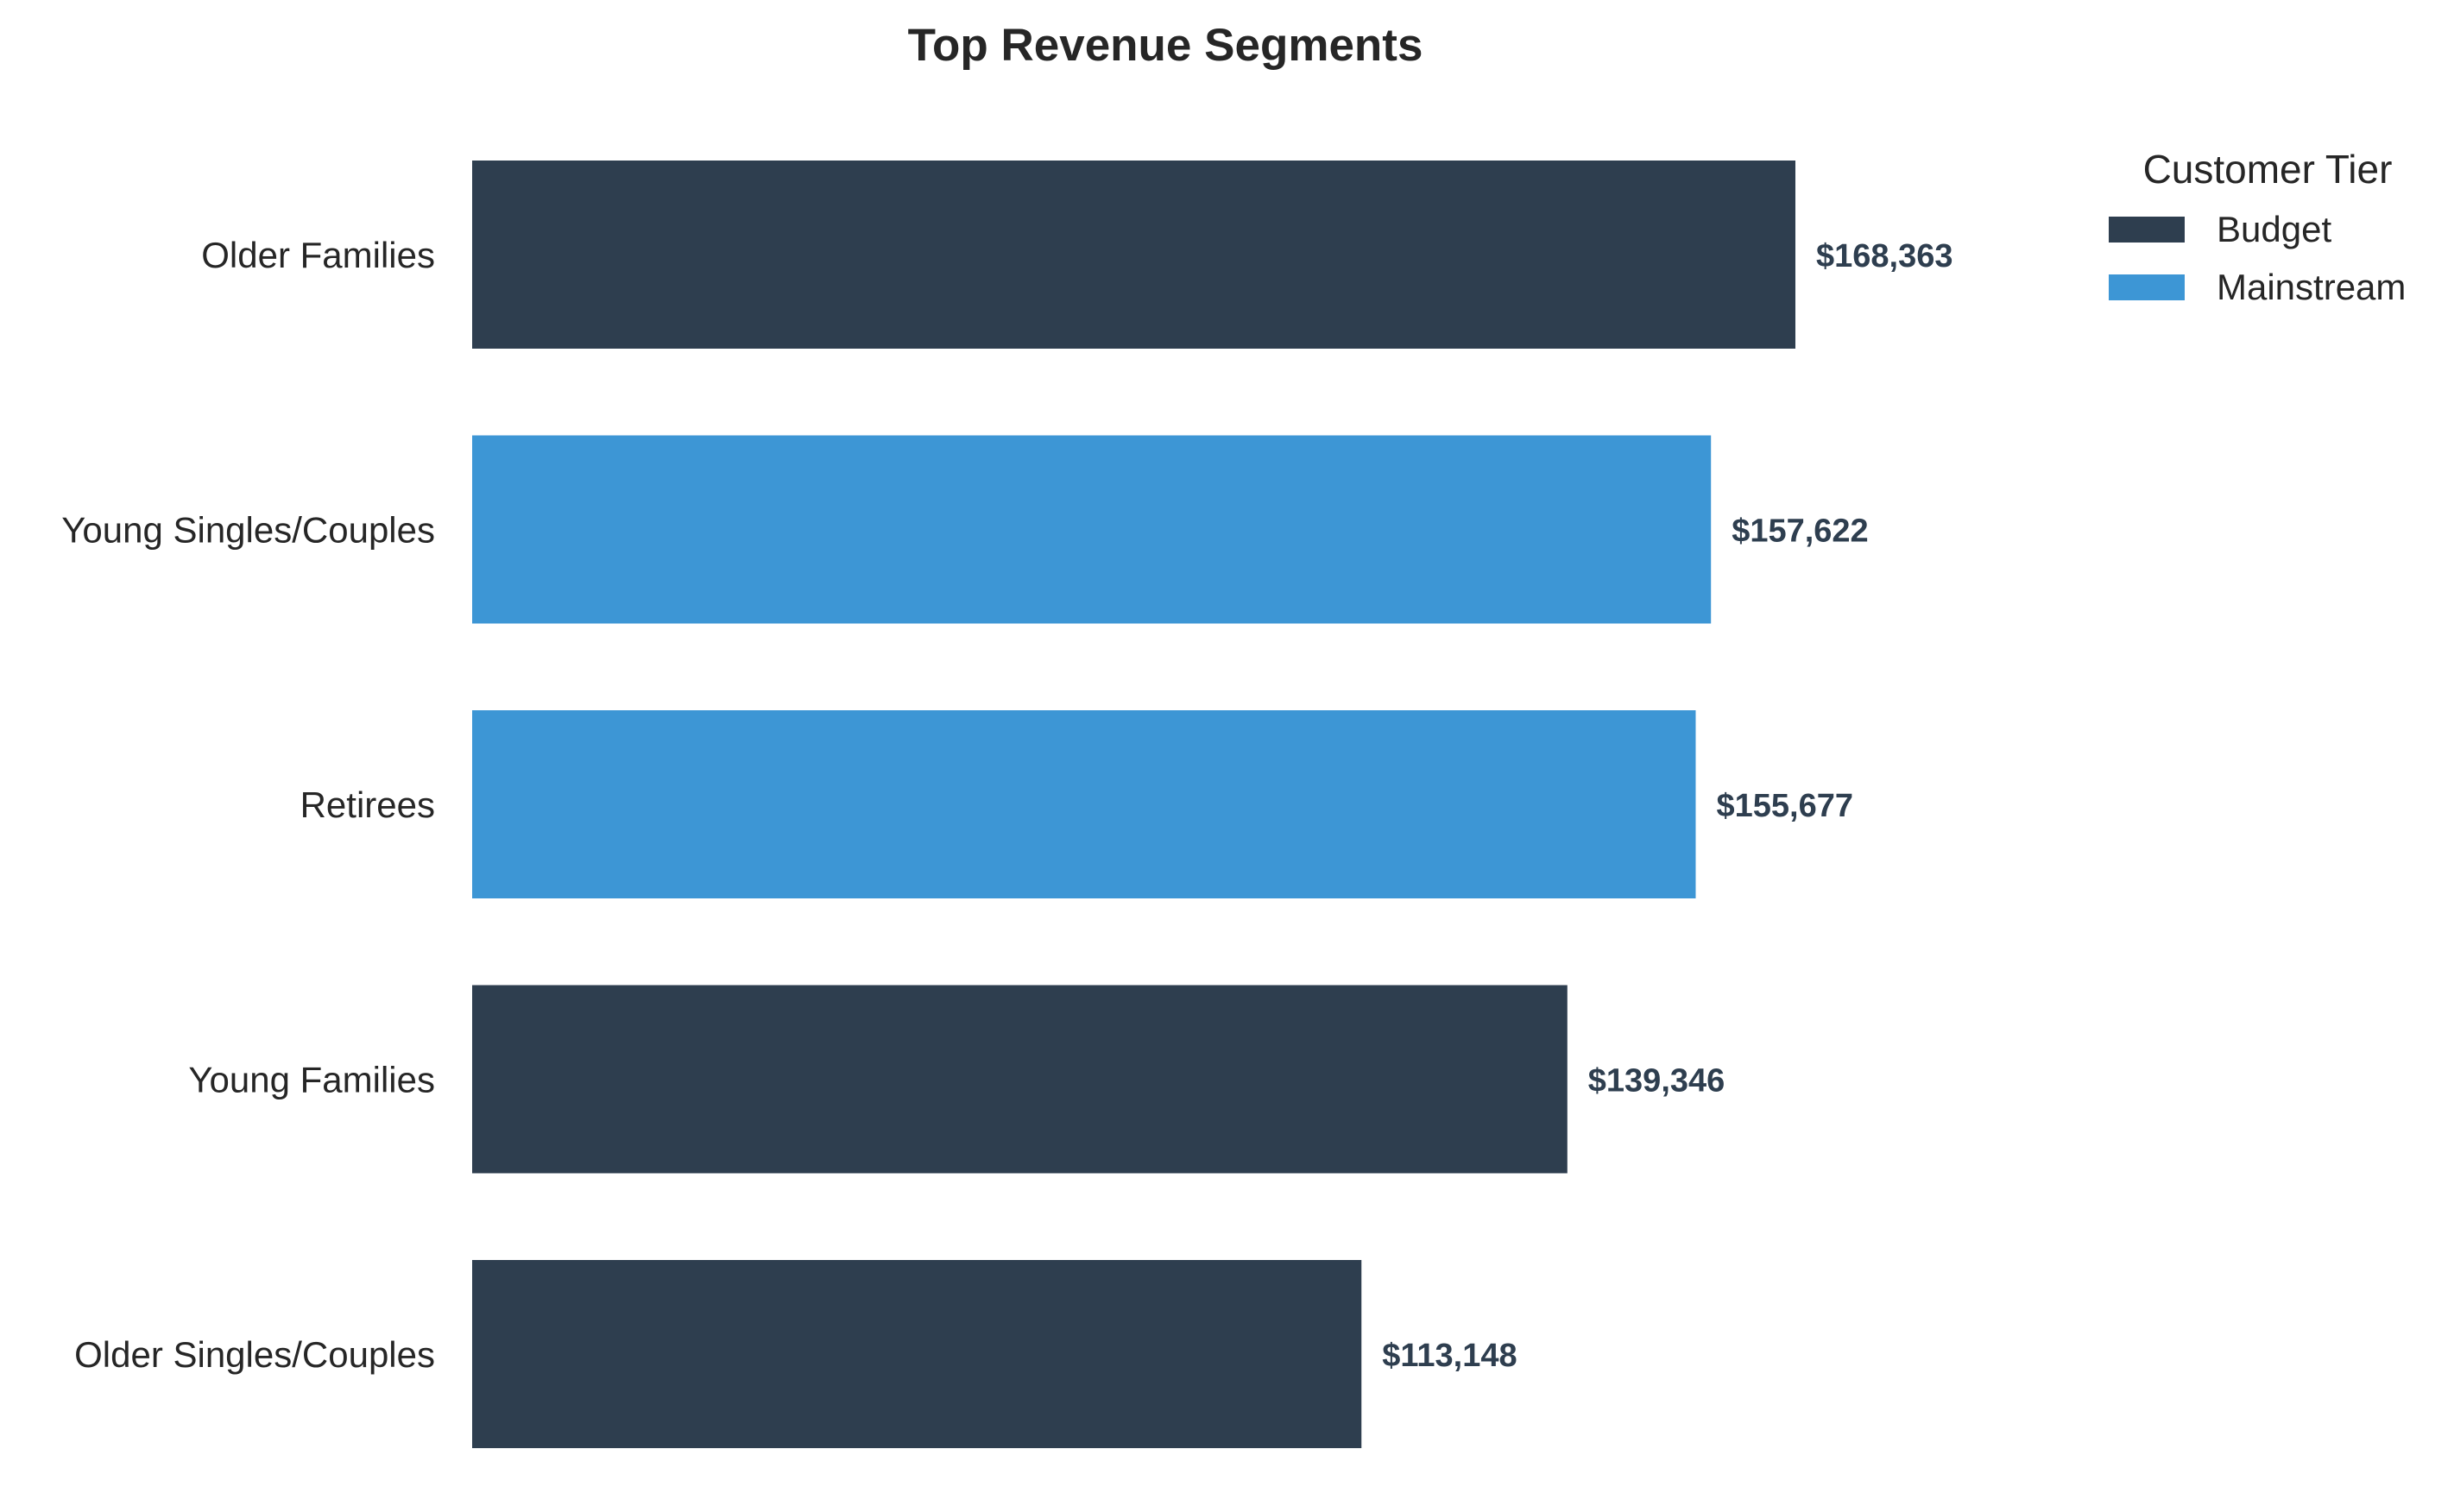 The image size is (2454, 1512). I want to click on legend: Customer Tier Budget Mainstream, so click(2257, 227).